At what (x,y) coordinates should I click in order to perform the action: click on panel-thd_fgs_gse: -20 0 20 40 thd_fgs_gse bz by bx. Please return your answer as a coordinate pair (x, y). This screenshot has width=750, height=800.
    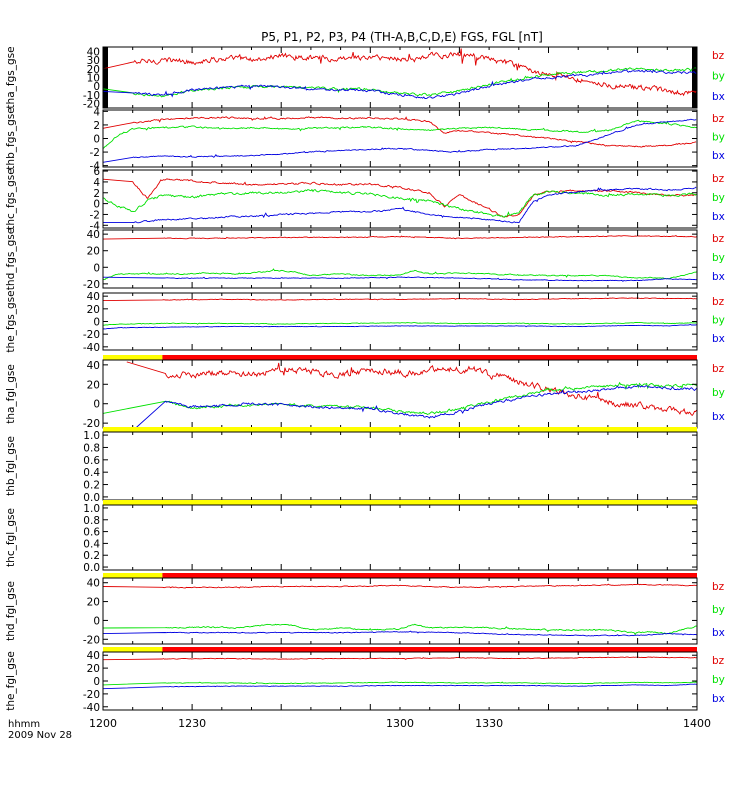
    Looking at the image, I should click on (365, 259).